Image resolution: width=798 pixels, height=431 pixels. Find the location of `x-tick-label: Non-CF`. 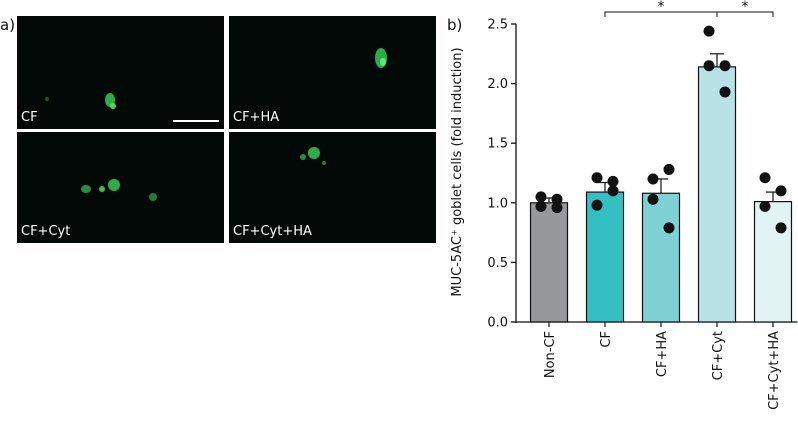

x-tick-label: Non-CF is located at coordinates (550, 354).